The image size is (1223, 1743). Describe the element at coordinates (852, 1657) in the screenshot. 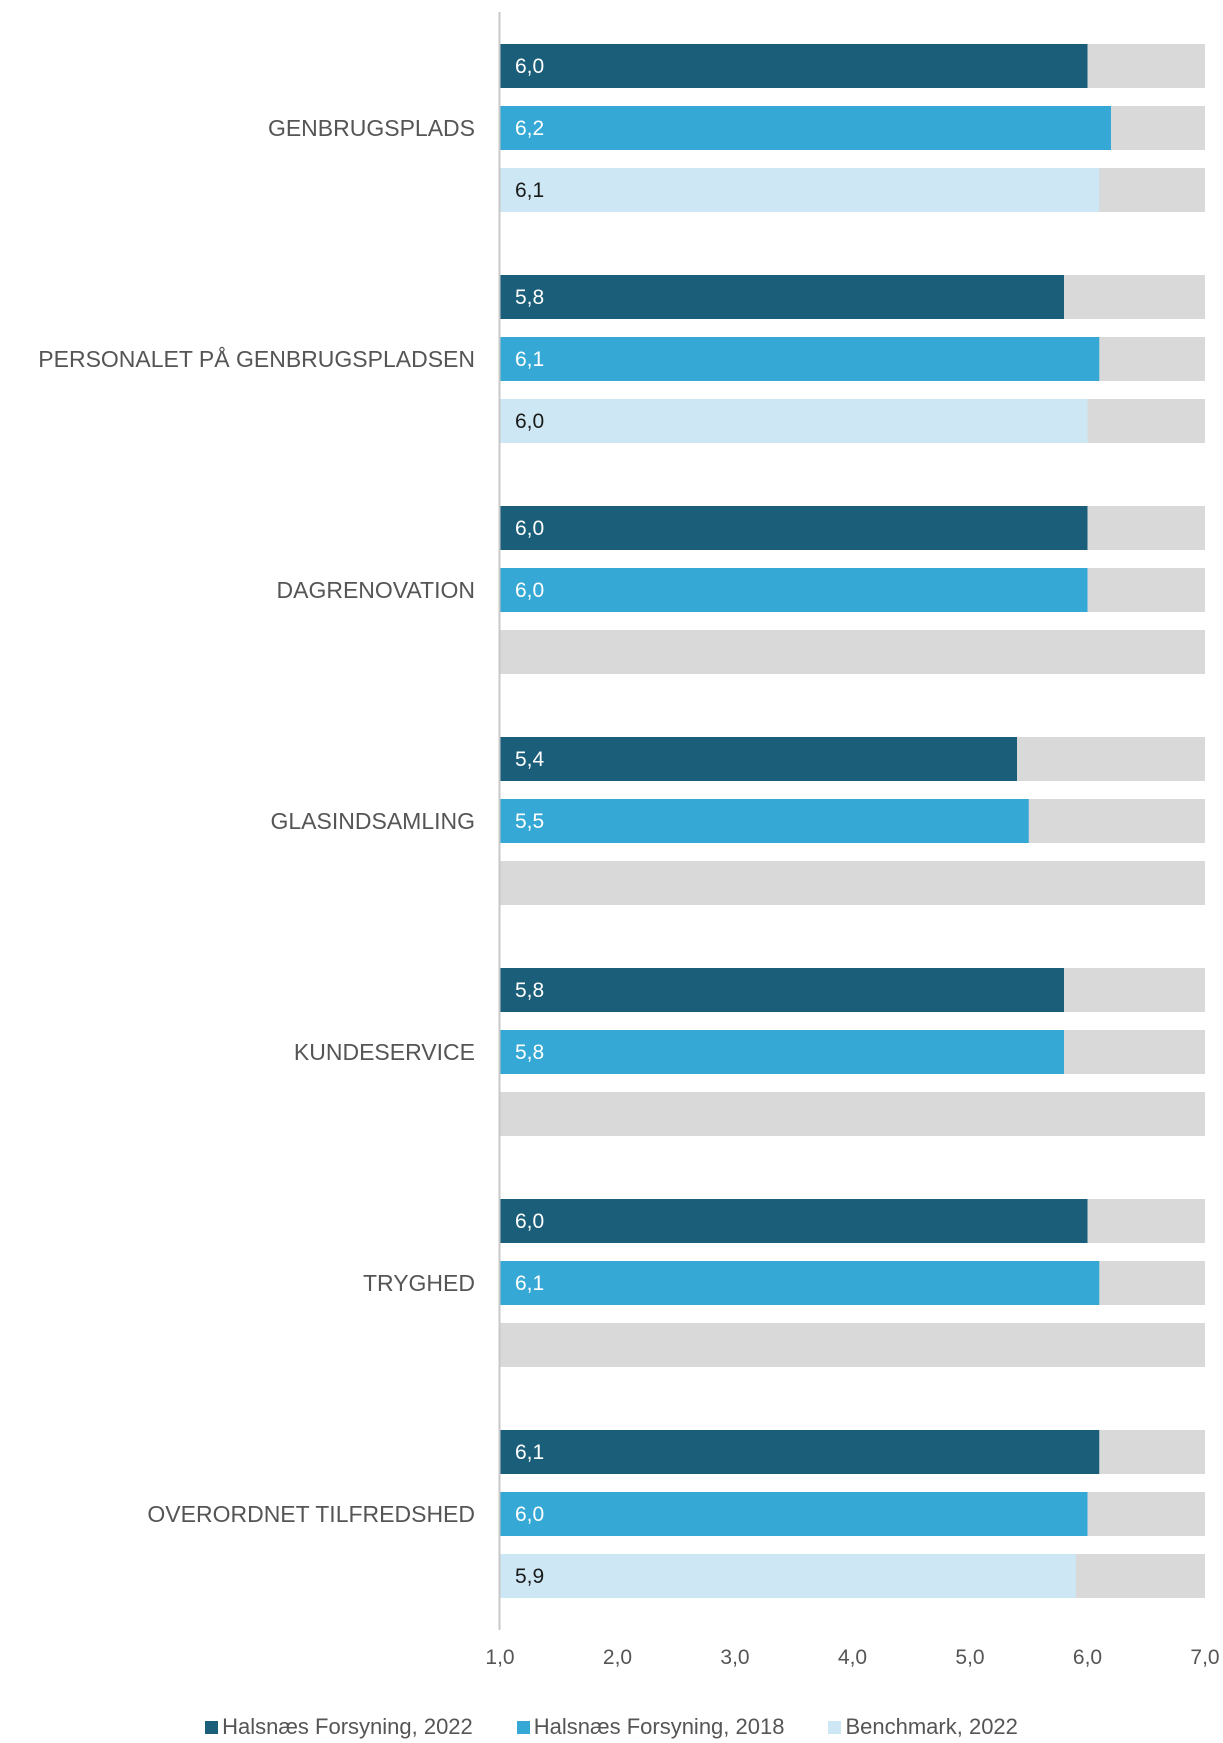

I see `x-tick-label-4: 4,0` at that location.